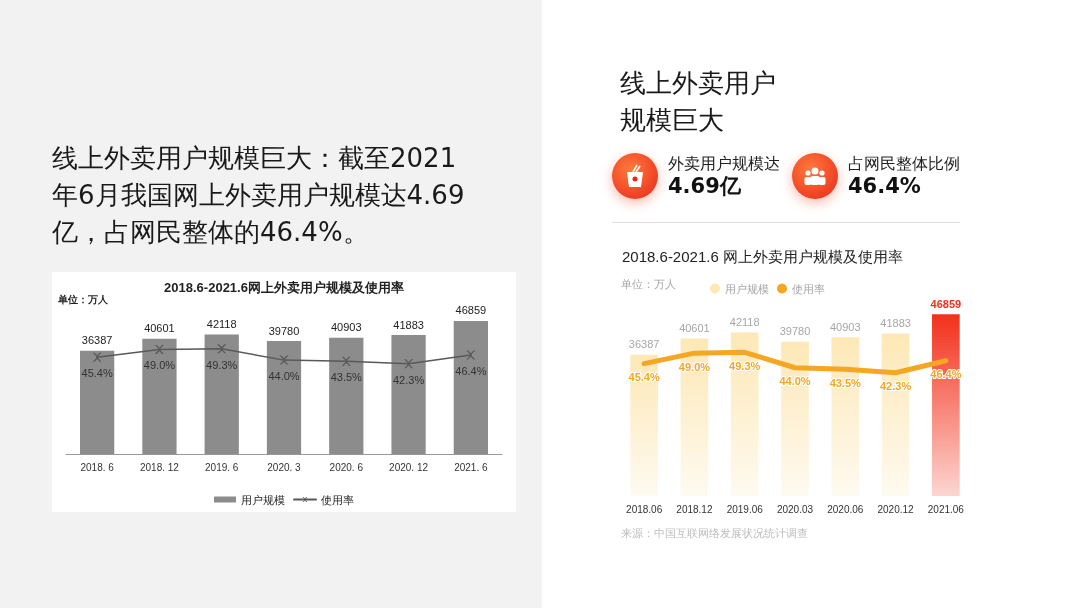 The height and width of the screenshot is (608, 1080). Describe the element at coordinates (698, 102) in the screenshot. I see `text: 线上外卖用户规模巨大` at that location.